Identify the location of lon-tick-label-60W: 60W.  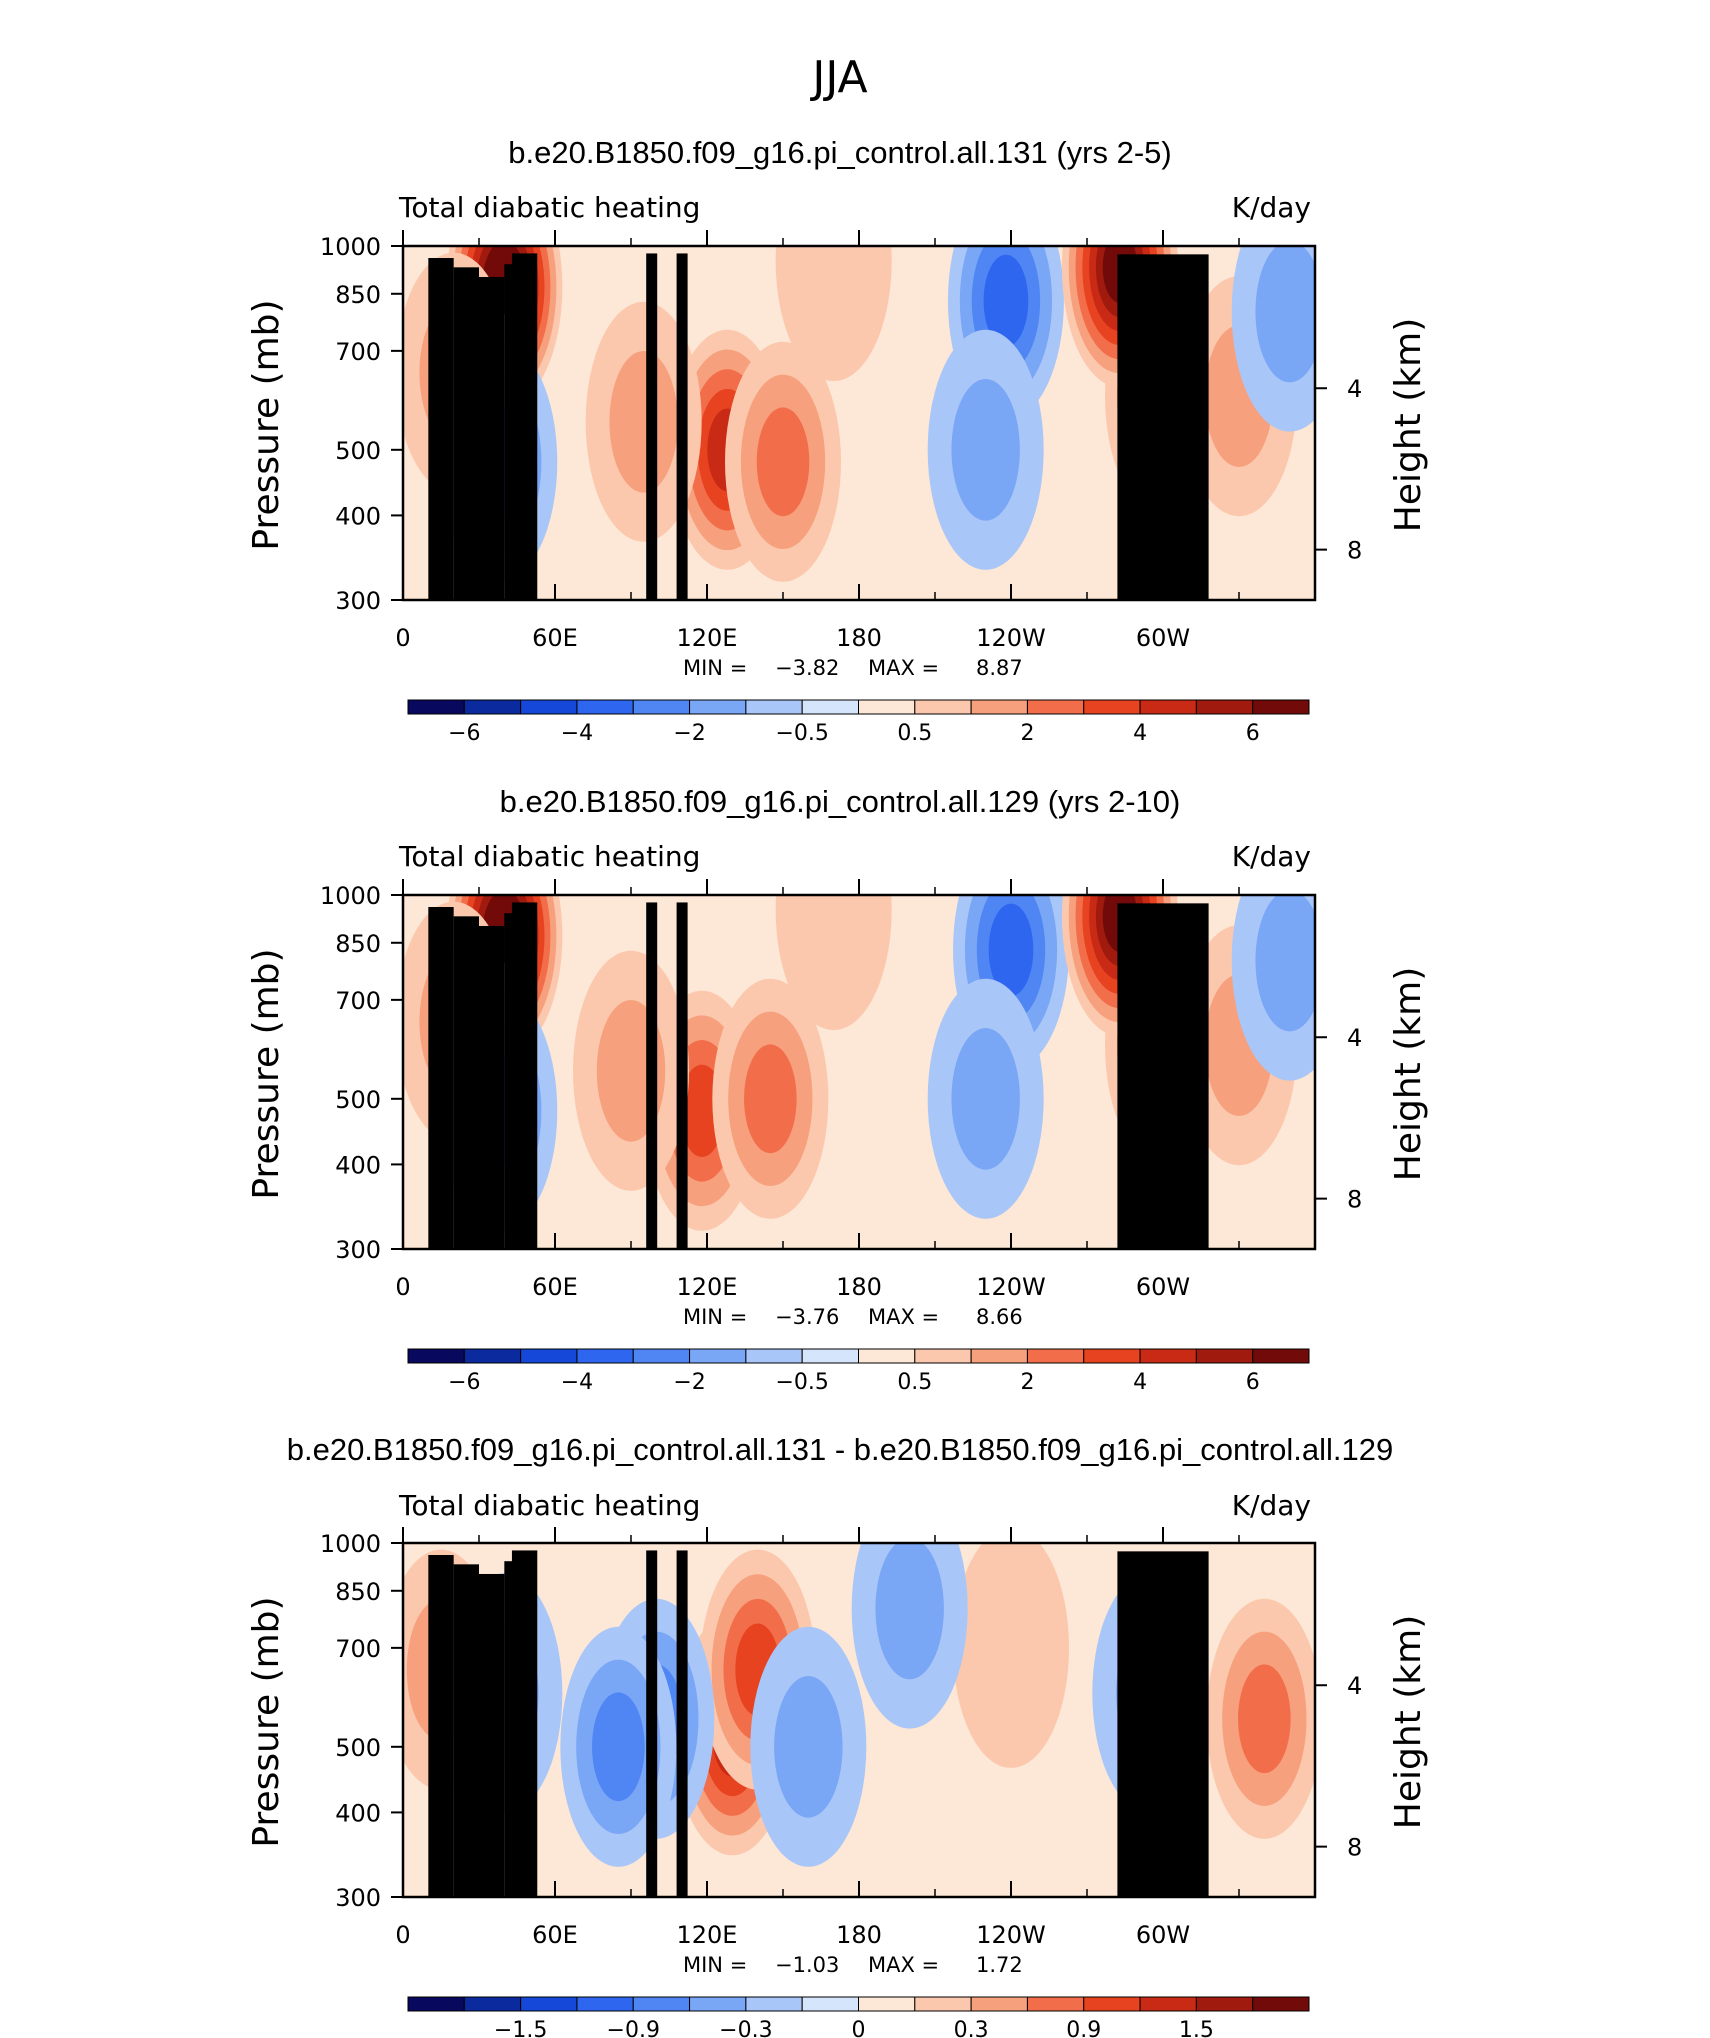
(1163, 1935).